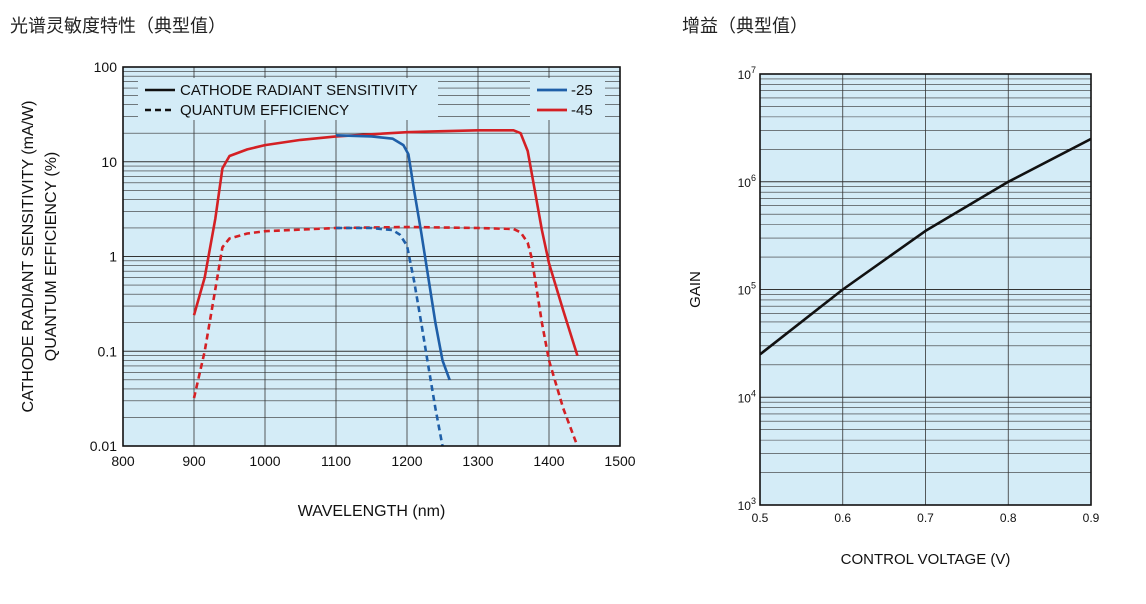  What do you see at coordinates (390, 336) in the screenshot?
I see `series-line-m25-dashed` at bounding box center [390, 336].